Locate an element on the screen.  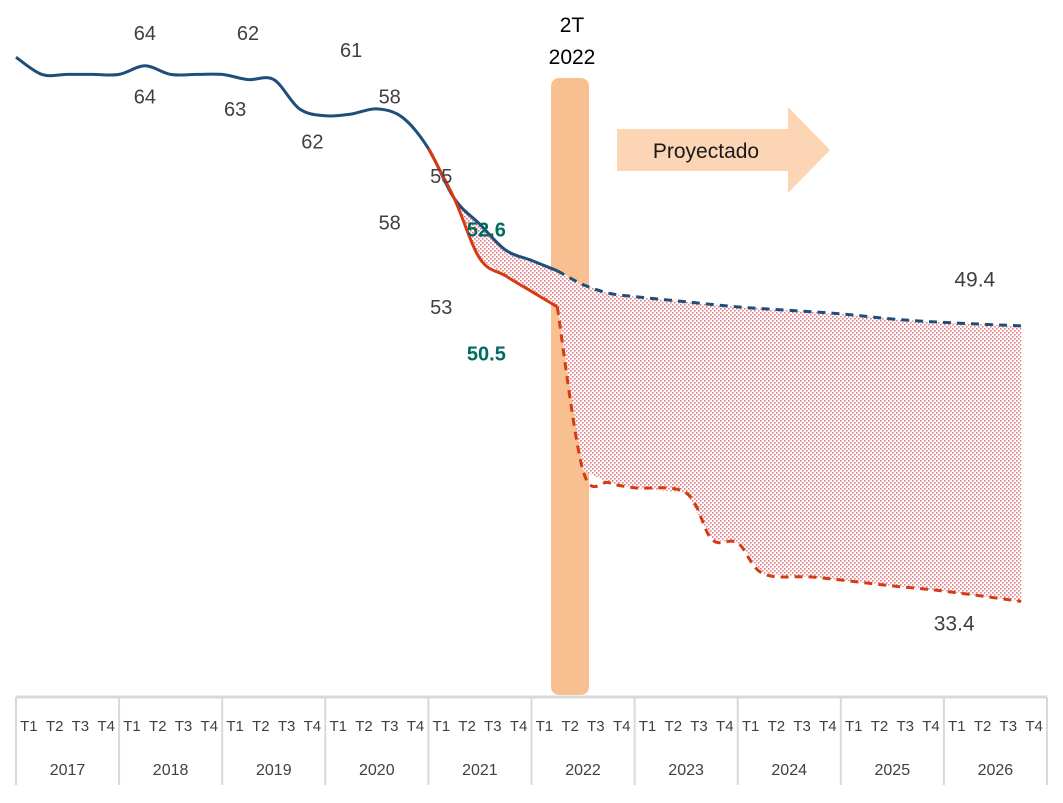
data-label: 52.6 is located at coordinates (486, 230).